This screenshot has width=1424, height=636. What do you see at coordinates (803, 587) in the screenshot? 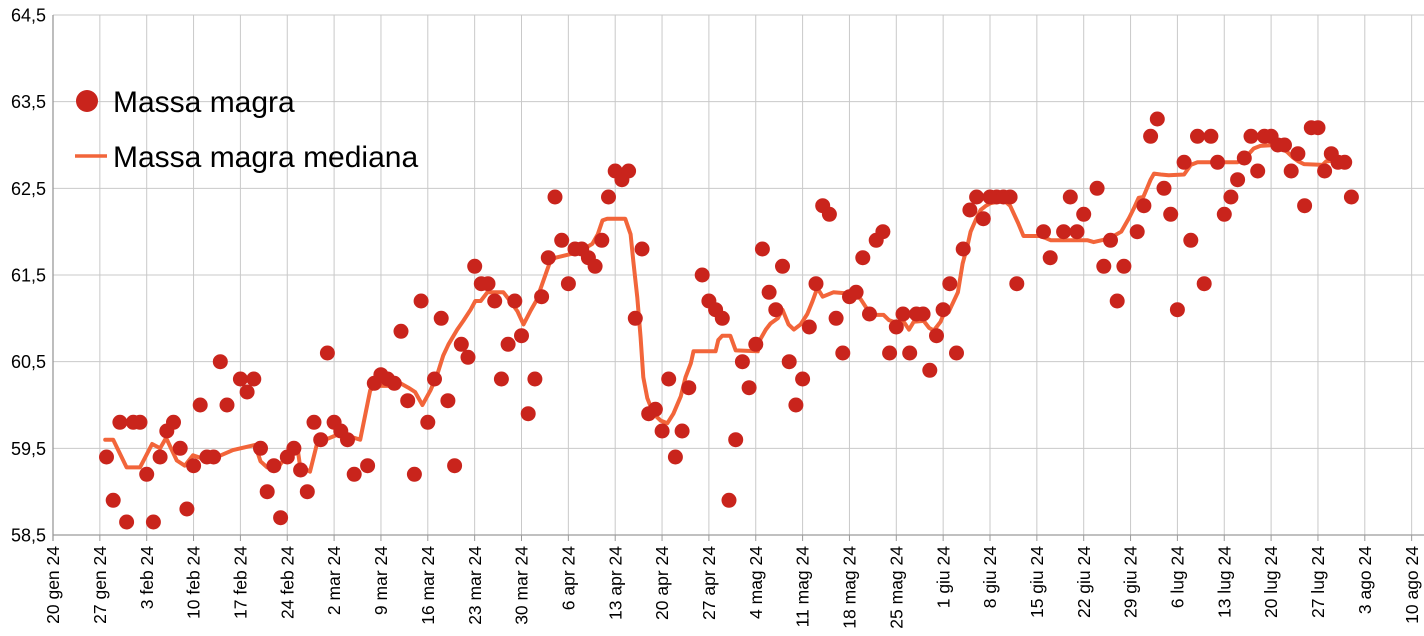
I see `x-tick-label: 11 mag 24` at bounding box center [803, 587].